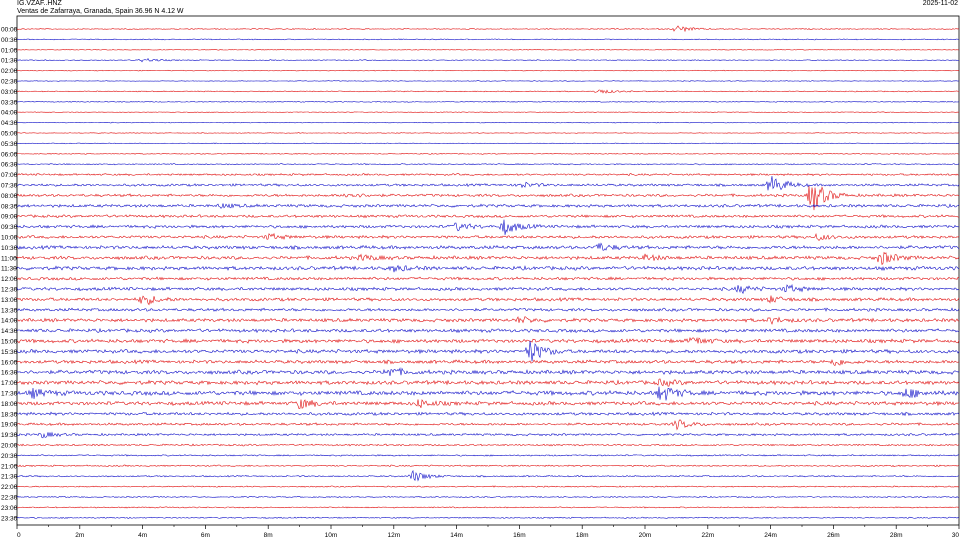 The height and width of the screenshot is (540, 960). Describe the element at coordinates (331, 535) in the screenshot. I see `x-tick-label: 10m` at that location.